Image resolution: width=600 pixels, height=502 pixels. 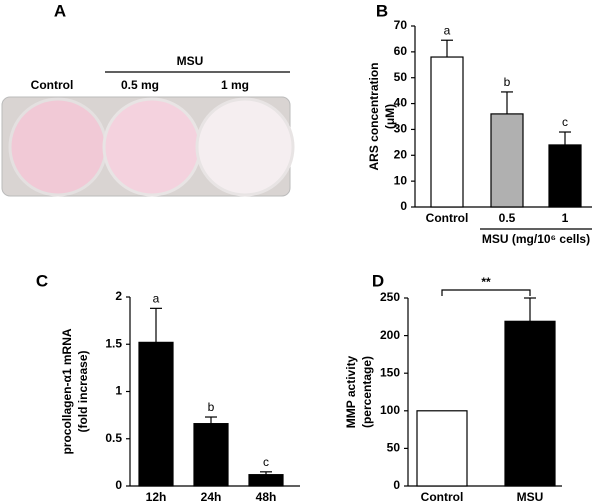 I want to click on y-axis-label: (fold increase), so click(x=83, y=391).